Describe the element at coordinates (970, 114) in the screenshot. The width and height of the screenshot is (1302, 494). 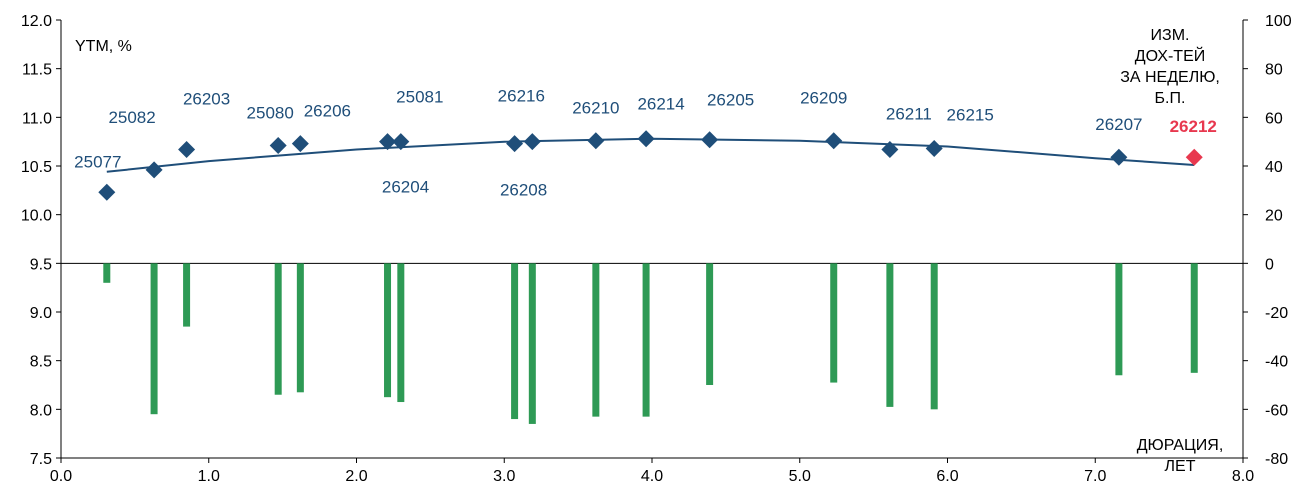
I see `point-label-26215: 26215` at that location.